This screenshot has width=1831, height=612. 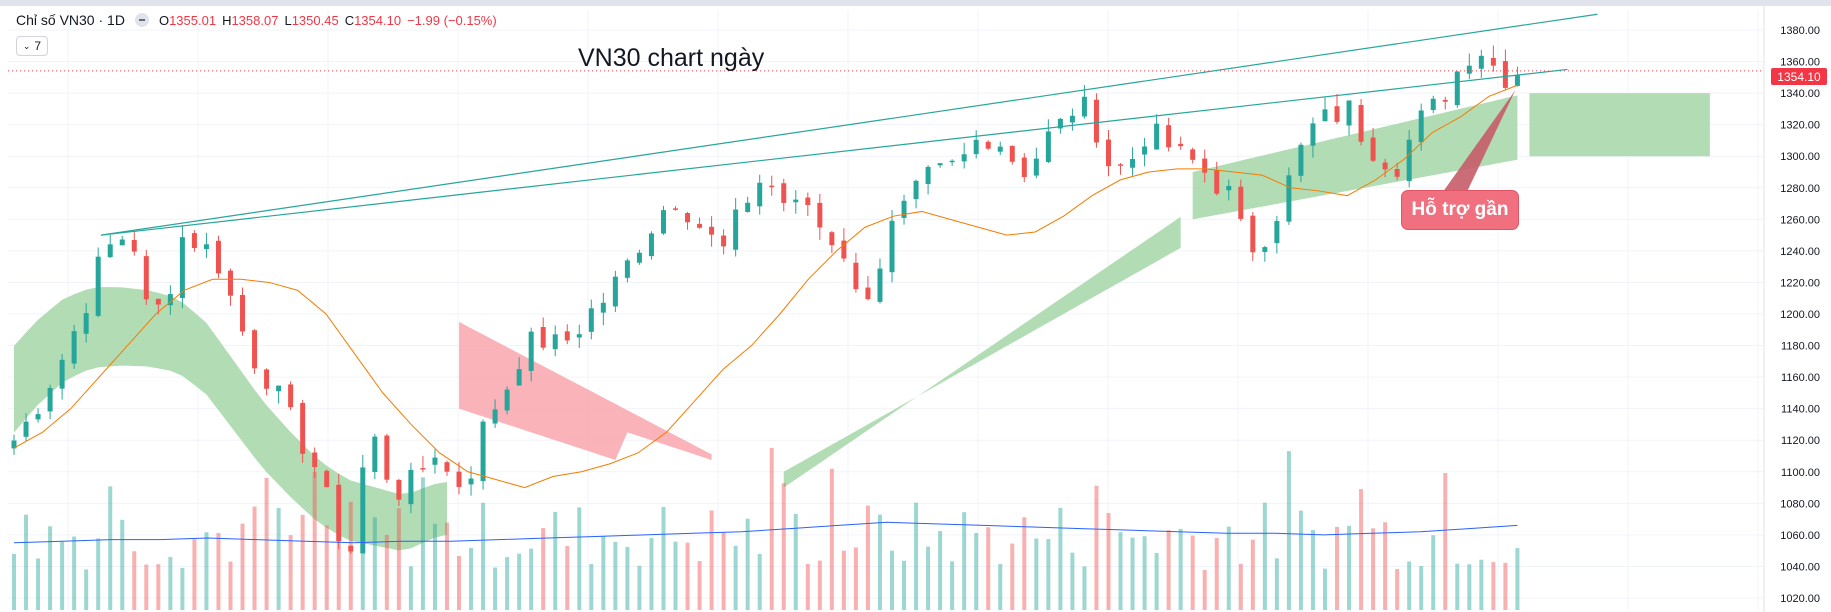 I want to click on price-axis-label: 1380.00, so click(x=1800, y=31).